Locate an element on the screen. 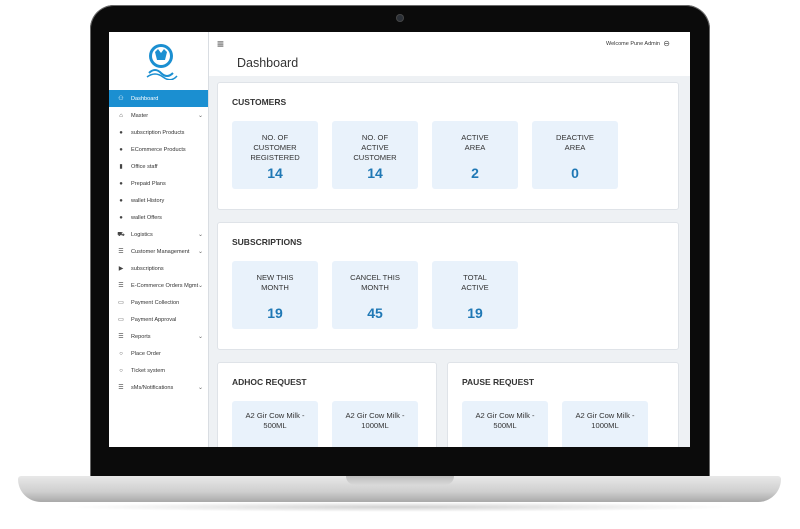 The image size is (800, 529). sidebar-item-e-commerce-orders-mgmt: ☰ E-Commerce Orders Mgmt ⌄ is located at coordinates (158, 285).